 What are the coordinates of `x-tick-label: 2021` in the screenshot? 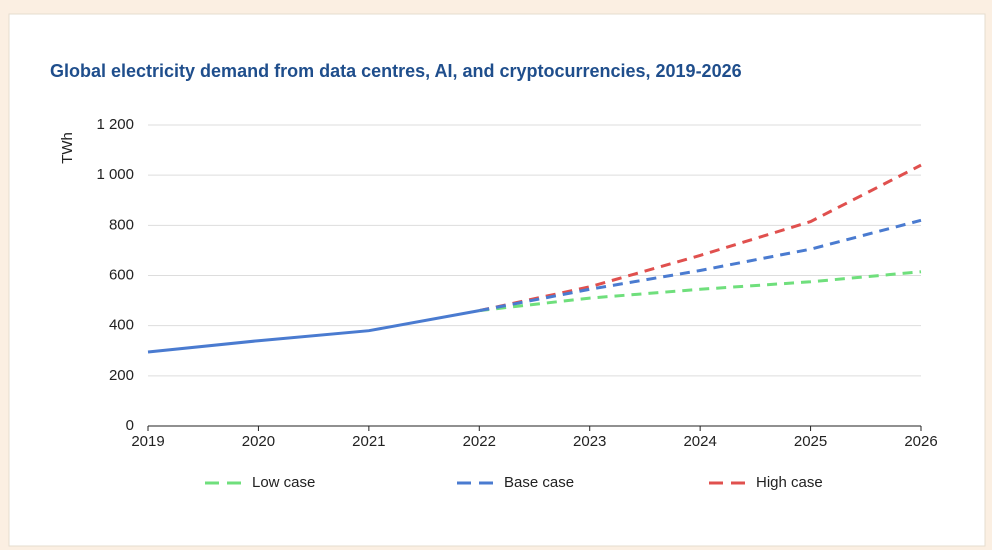 It's located at (368, 441).